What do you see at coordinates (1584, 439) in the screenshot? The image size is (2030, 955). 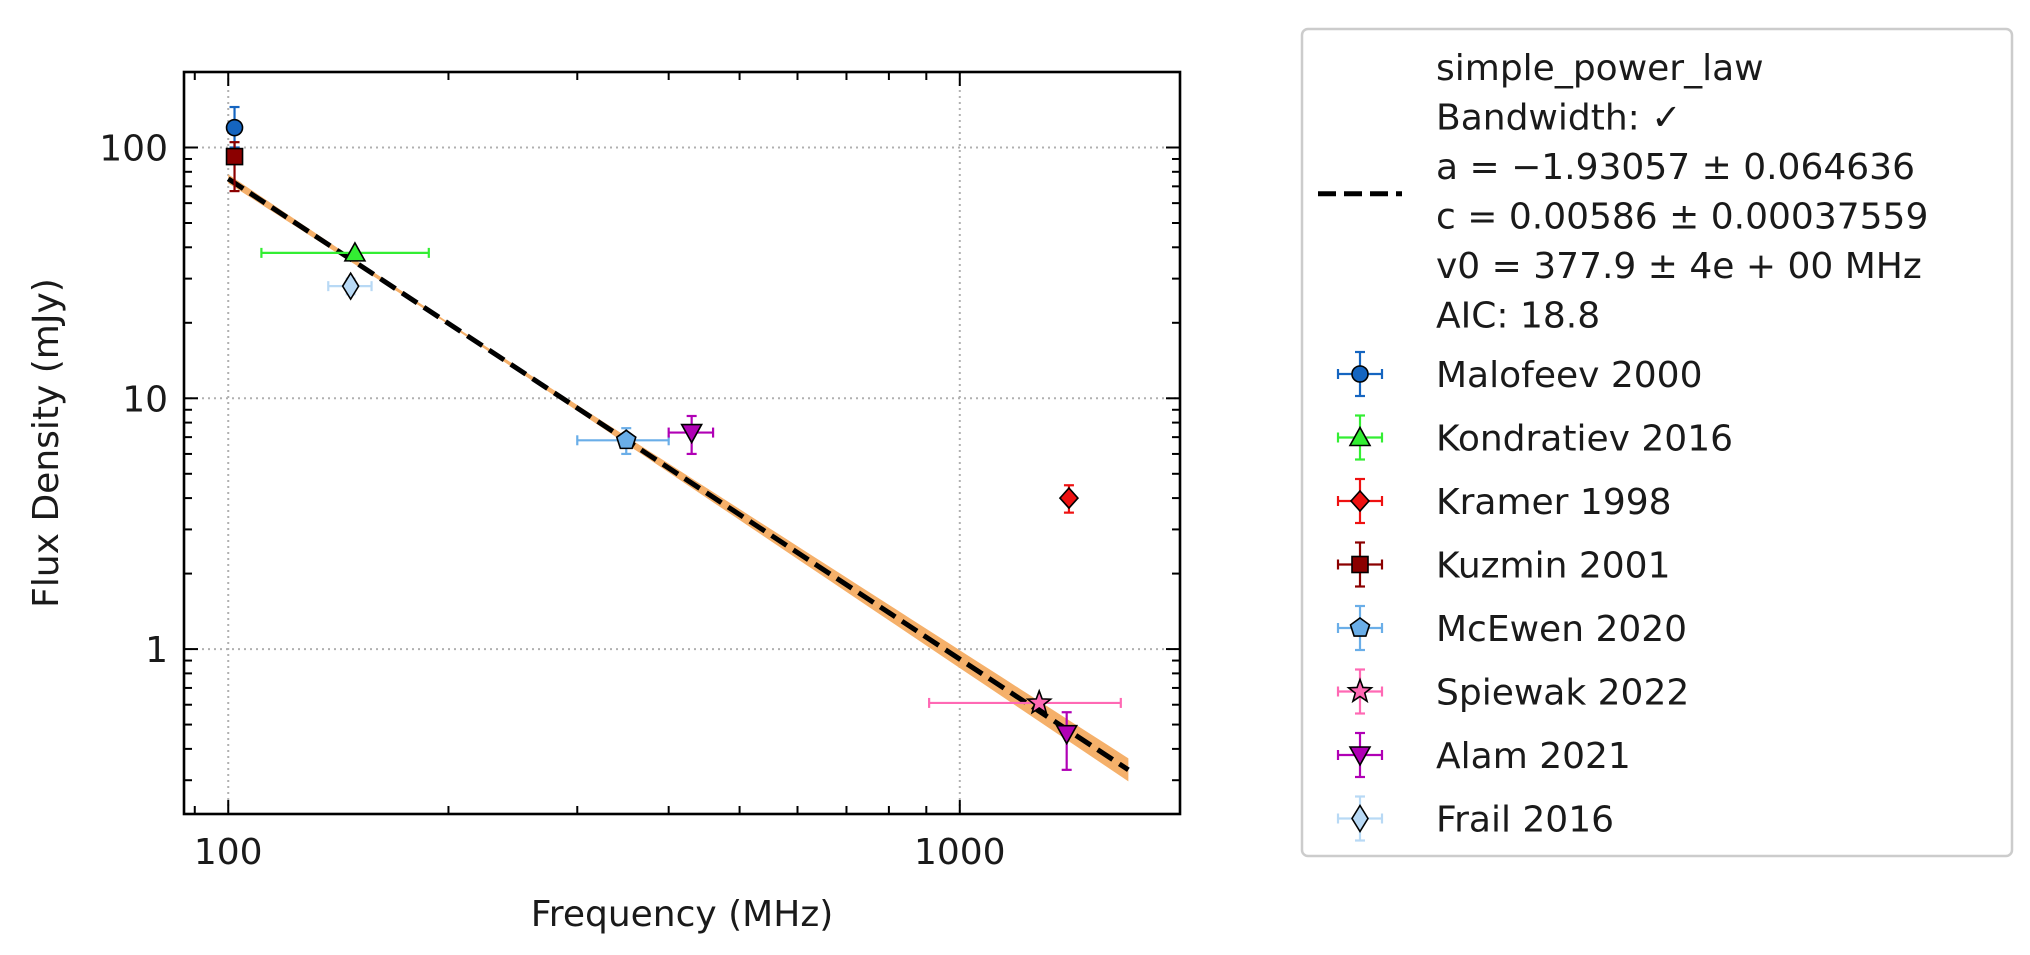 I see `legend-label: Kondratiev 2016` at bounding box center [1584, 439].